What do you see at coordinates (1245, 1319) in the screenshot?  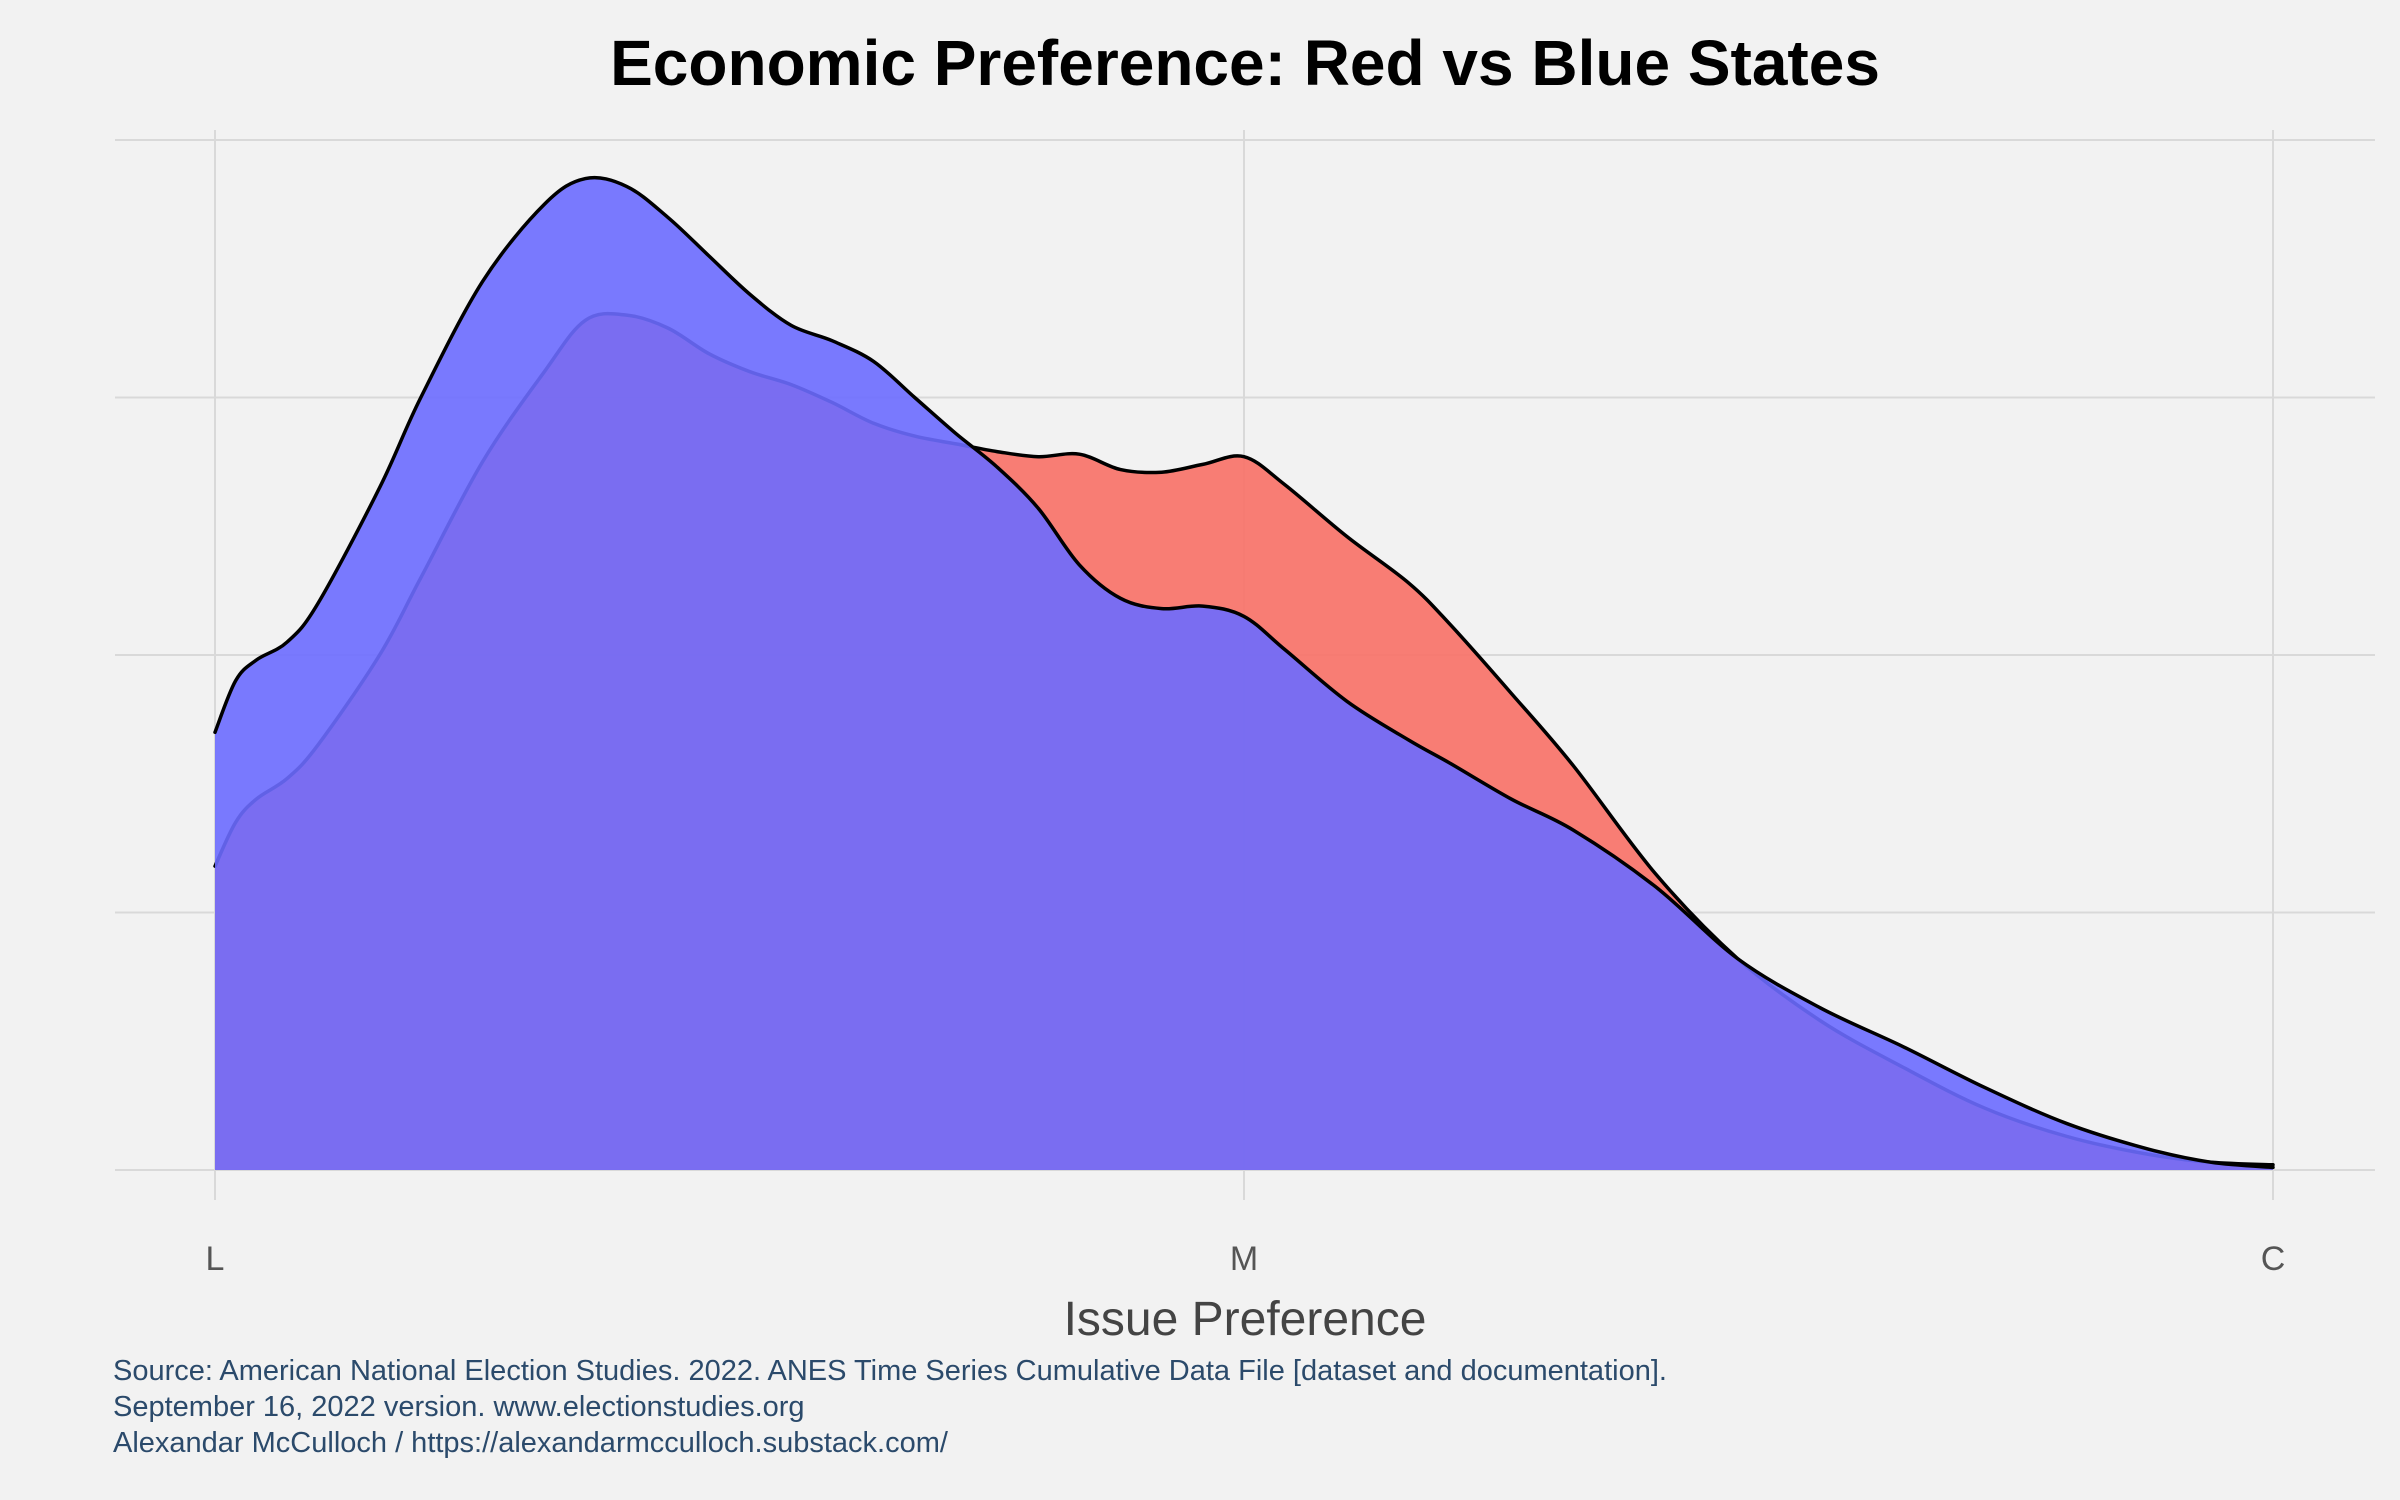 I see `x-axis-title: Issue Preference` at bounding box center [1245, 1319].